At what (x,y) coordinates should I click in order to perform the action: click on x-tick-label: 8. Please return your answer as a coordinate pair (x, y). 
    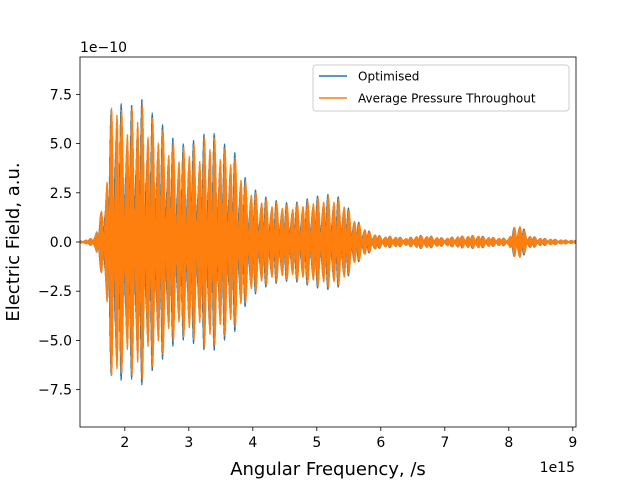
    Looking at the image, I should click on (508, 443).